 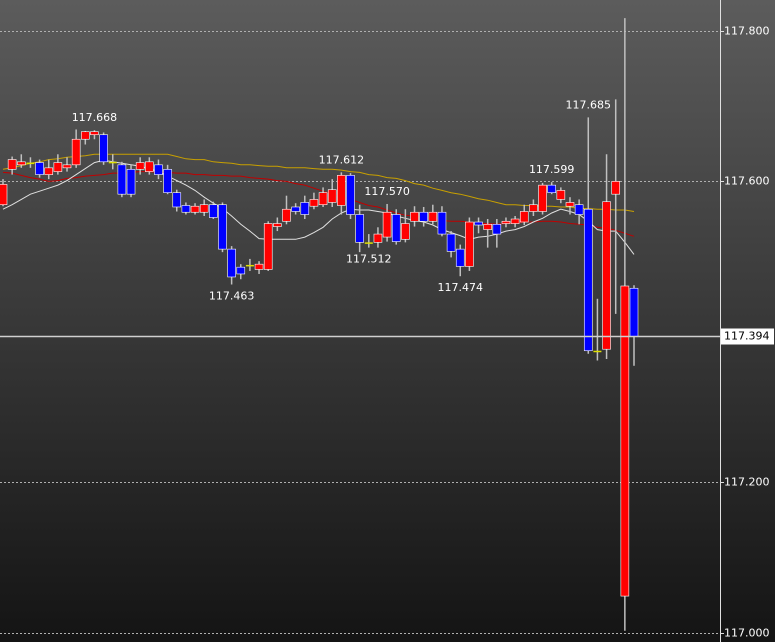 I want to click on low-label: 117.474, so click(x=460, y=287).